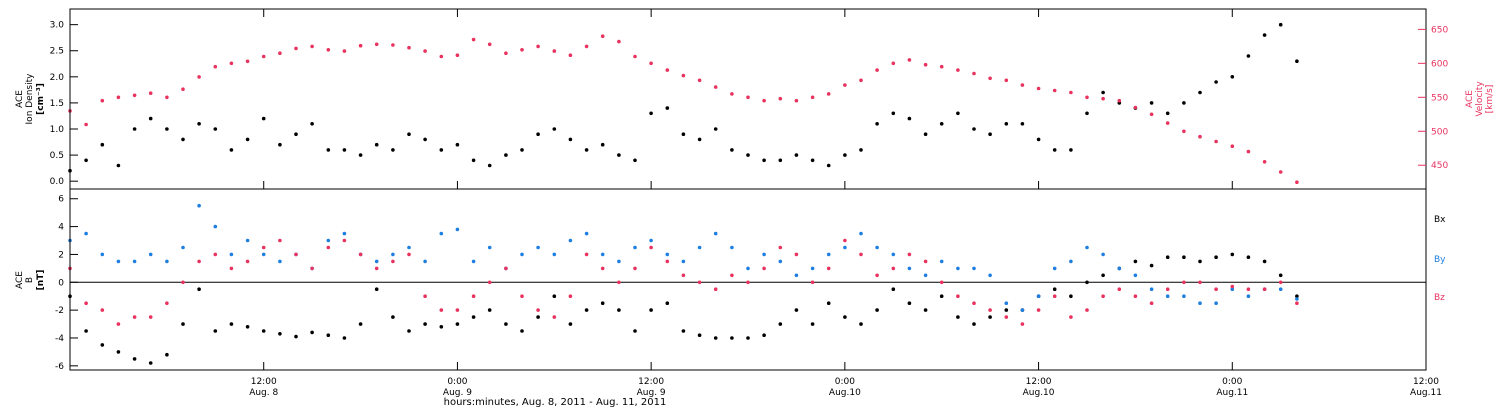 The height and width of the screenshot is (410, 1500). Describe the element at coordinates (1439, 298) in the screenshot. I see `legend-bz: Bz` at that location.